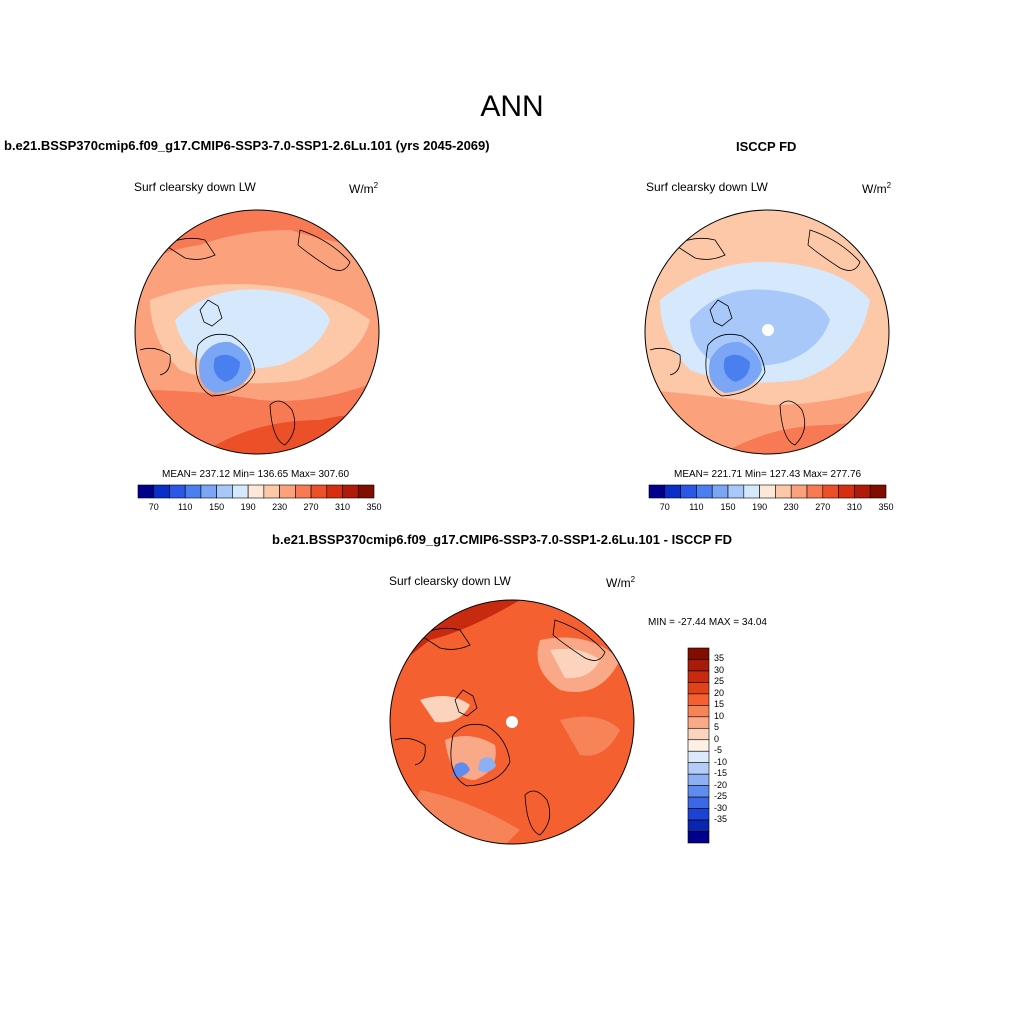 The image size is (1024, 1024). I want to click on colorbar-tick-label: -25, so click(721, 796).